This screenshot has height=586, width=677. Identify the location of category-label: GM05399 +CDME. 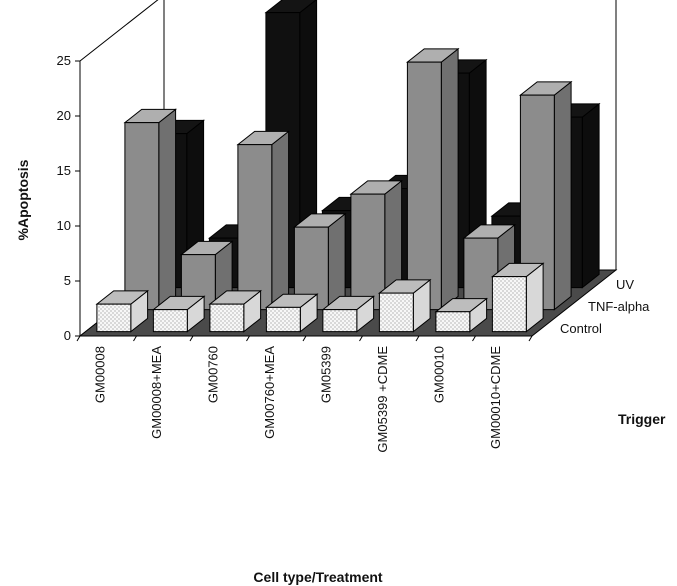
(382, 399).